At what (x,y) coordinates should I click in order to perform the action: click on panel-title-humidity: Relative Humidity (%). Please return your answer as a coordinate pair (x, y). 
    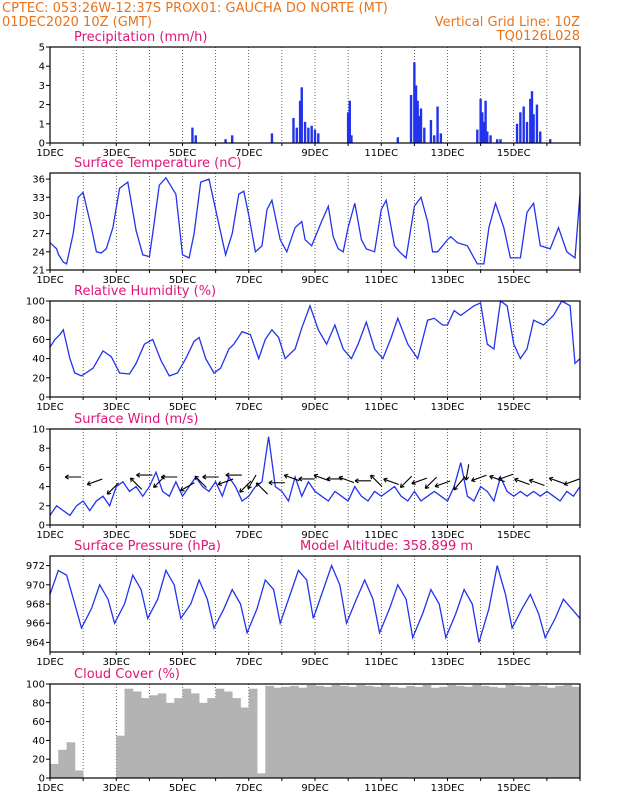
    Looking at the image, I should click on (145, 291).